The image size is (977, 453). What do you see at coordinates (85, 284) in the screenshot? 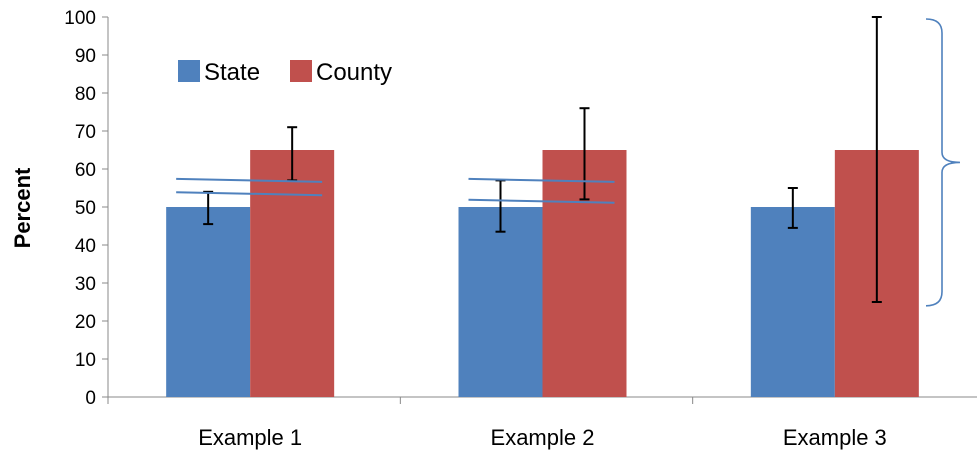
I see `y-tick-label: 30` at bounding box center [85, 284].